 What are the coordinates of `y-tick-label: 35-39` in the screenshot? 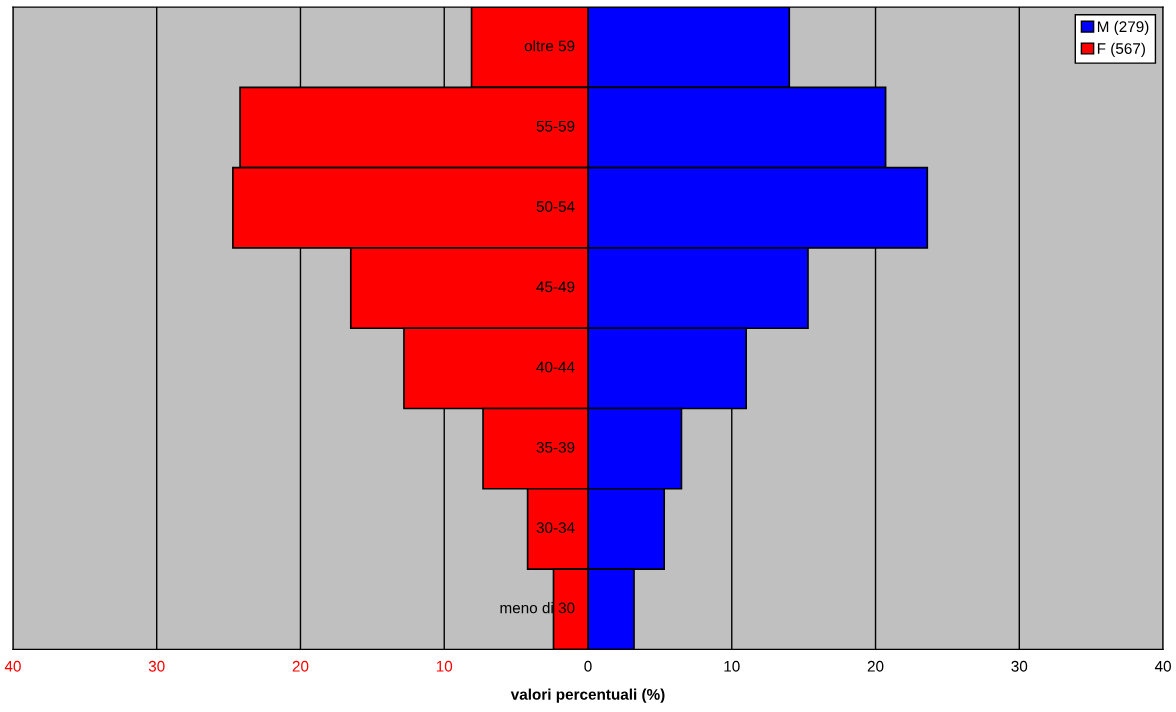 It's located at (555, 447).